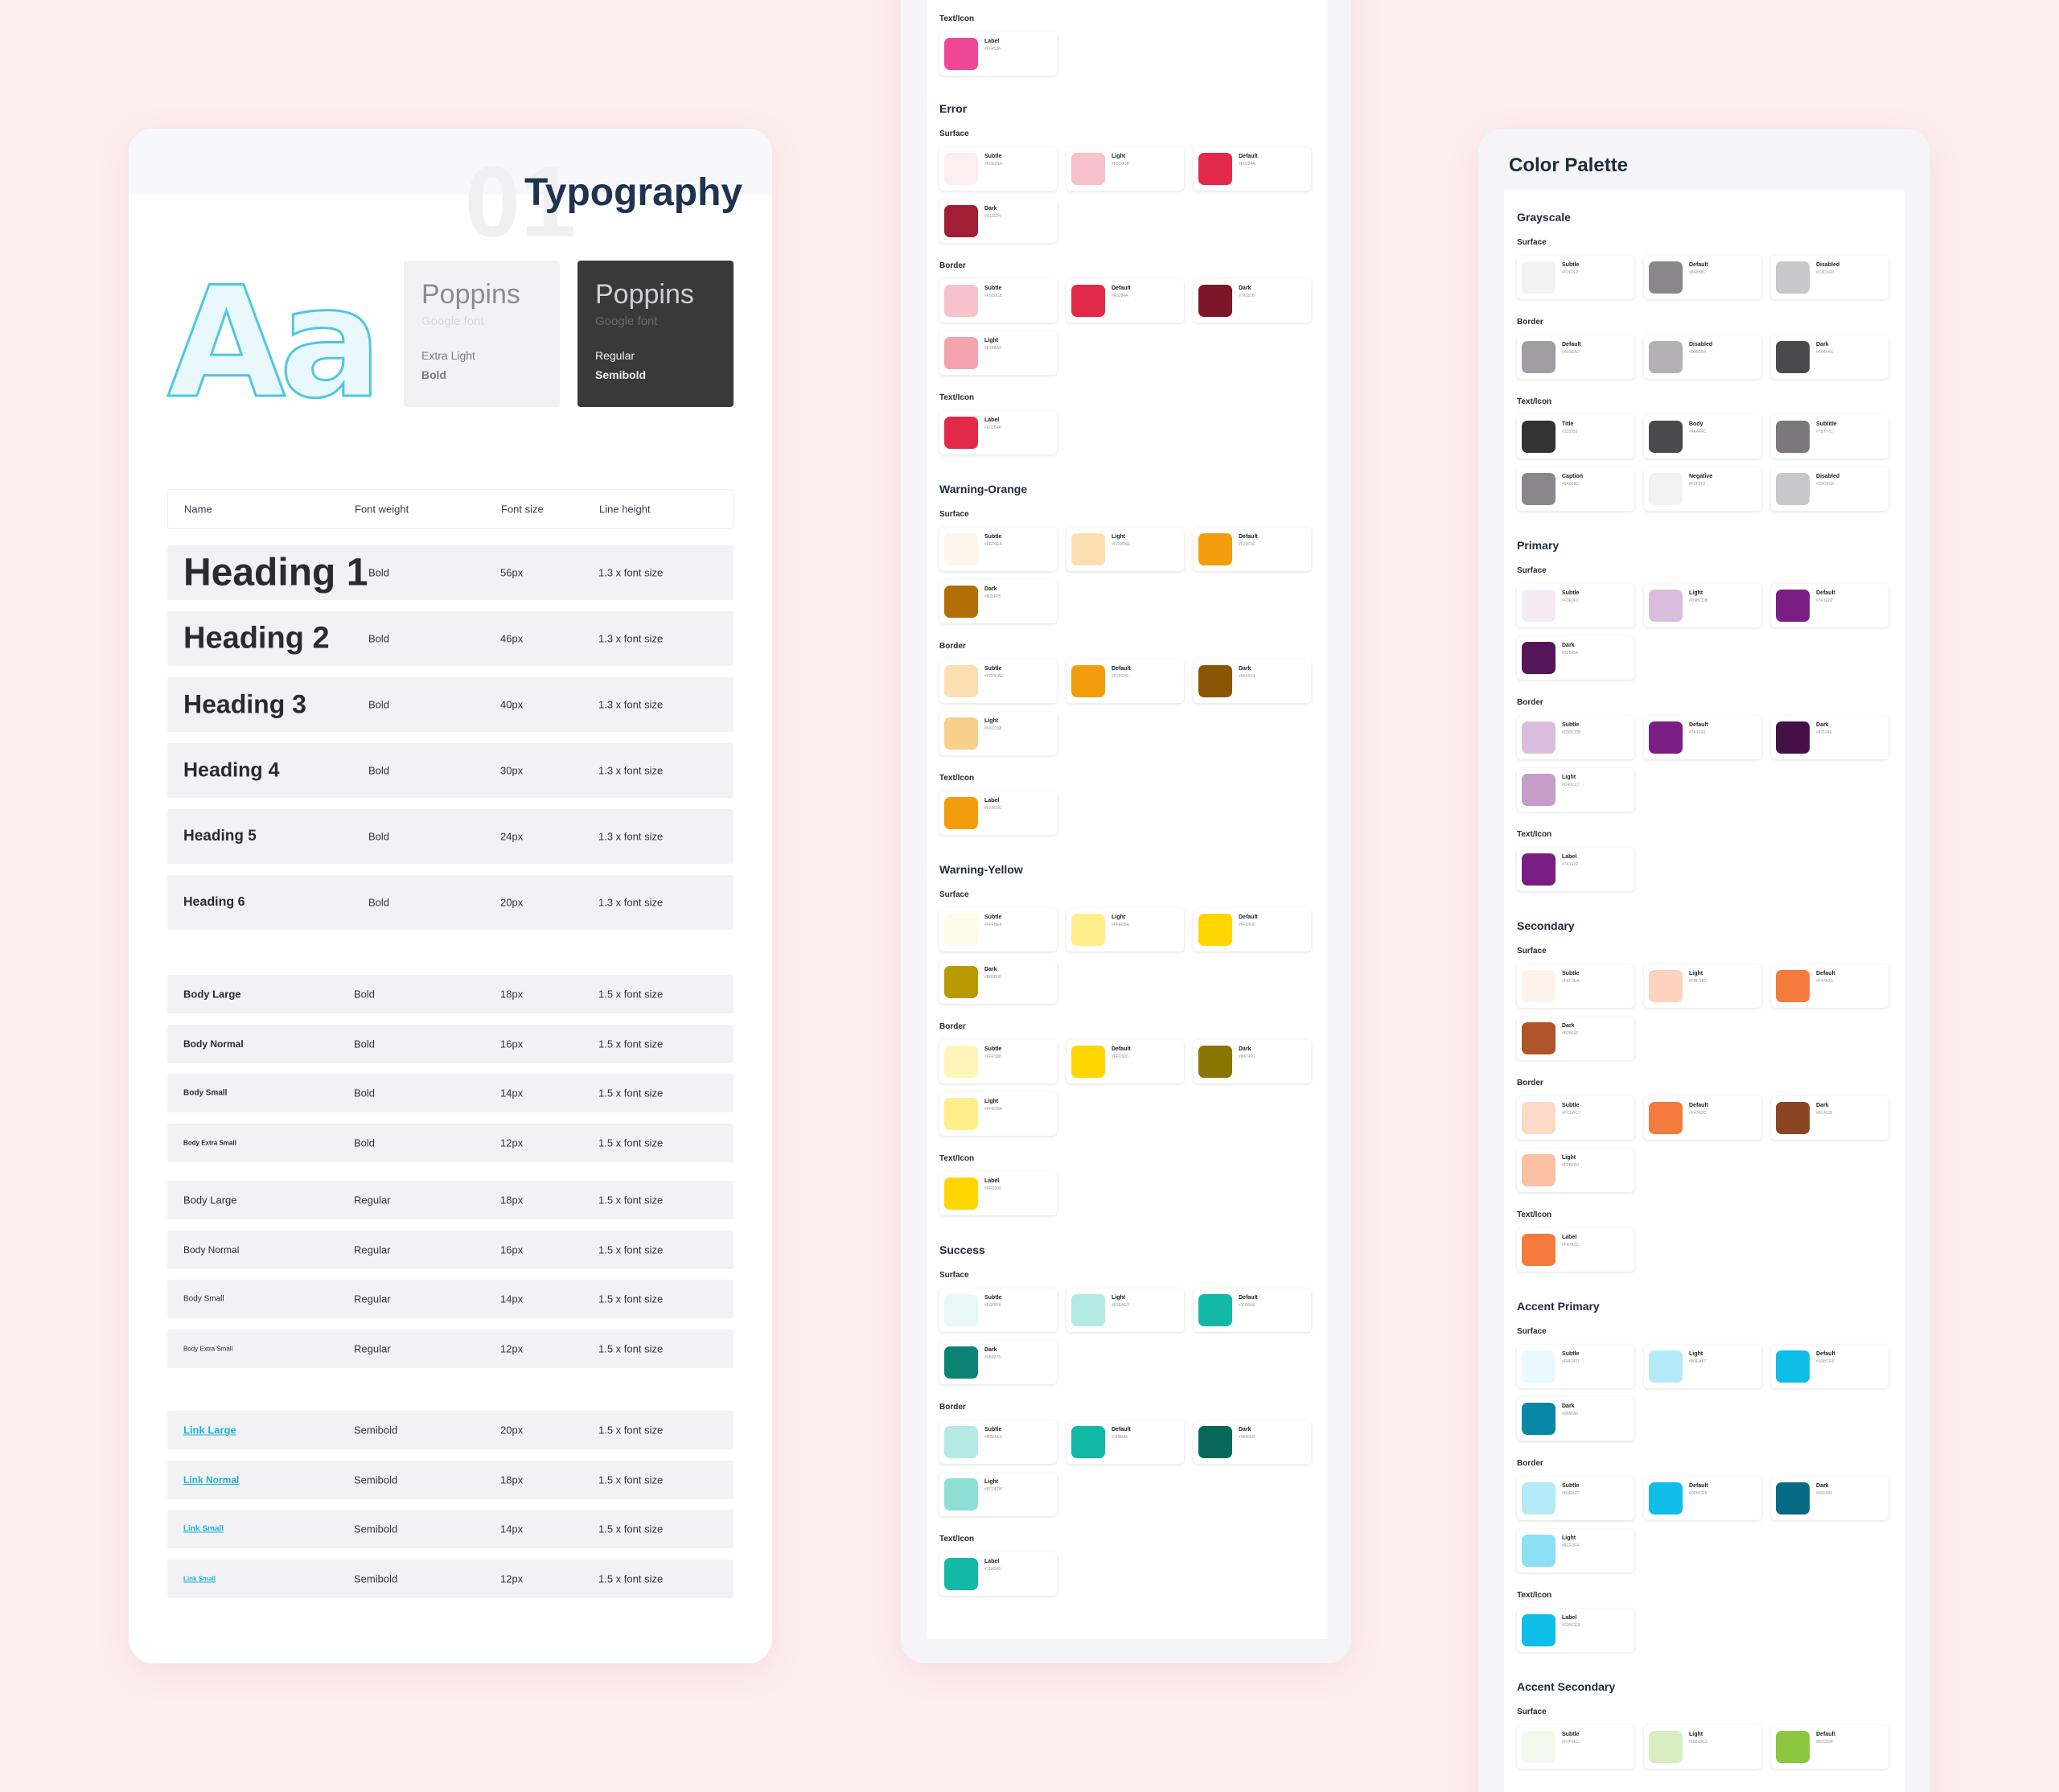 This screenshot has width=2059, height=1792. I want to click on color-swatch: Dark #066A84, so click(1830, 1498).